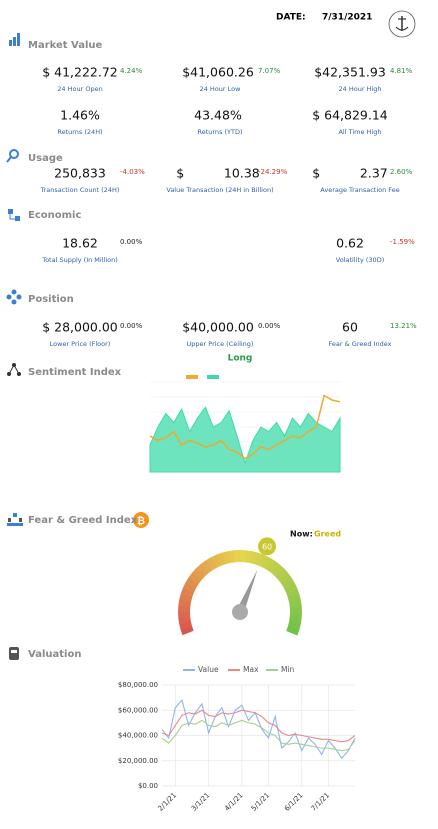  Describe the element at coordinates (350, 72) in the screenshot. I see `metric-value: $42,351.93` at that location.